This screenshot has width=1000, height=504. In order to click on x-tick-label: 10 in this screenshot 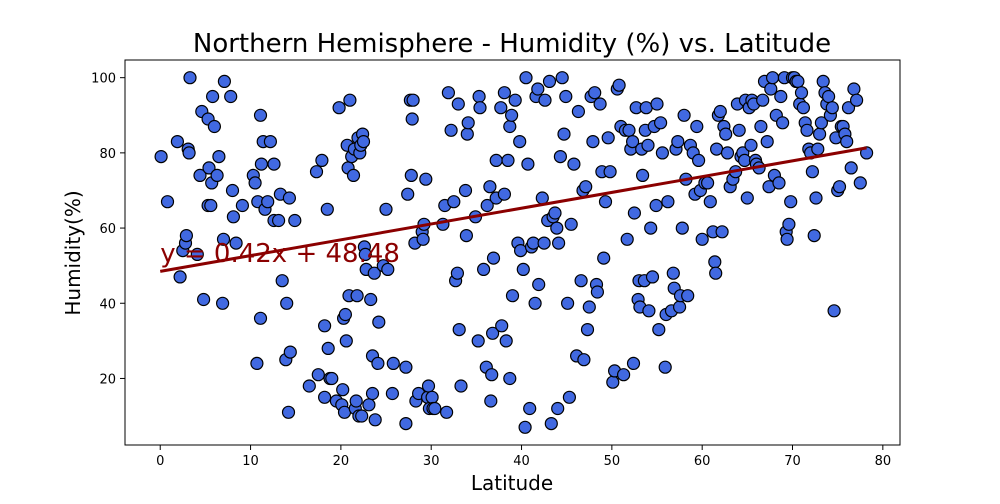, I will do `click(250, 461)`.